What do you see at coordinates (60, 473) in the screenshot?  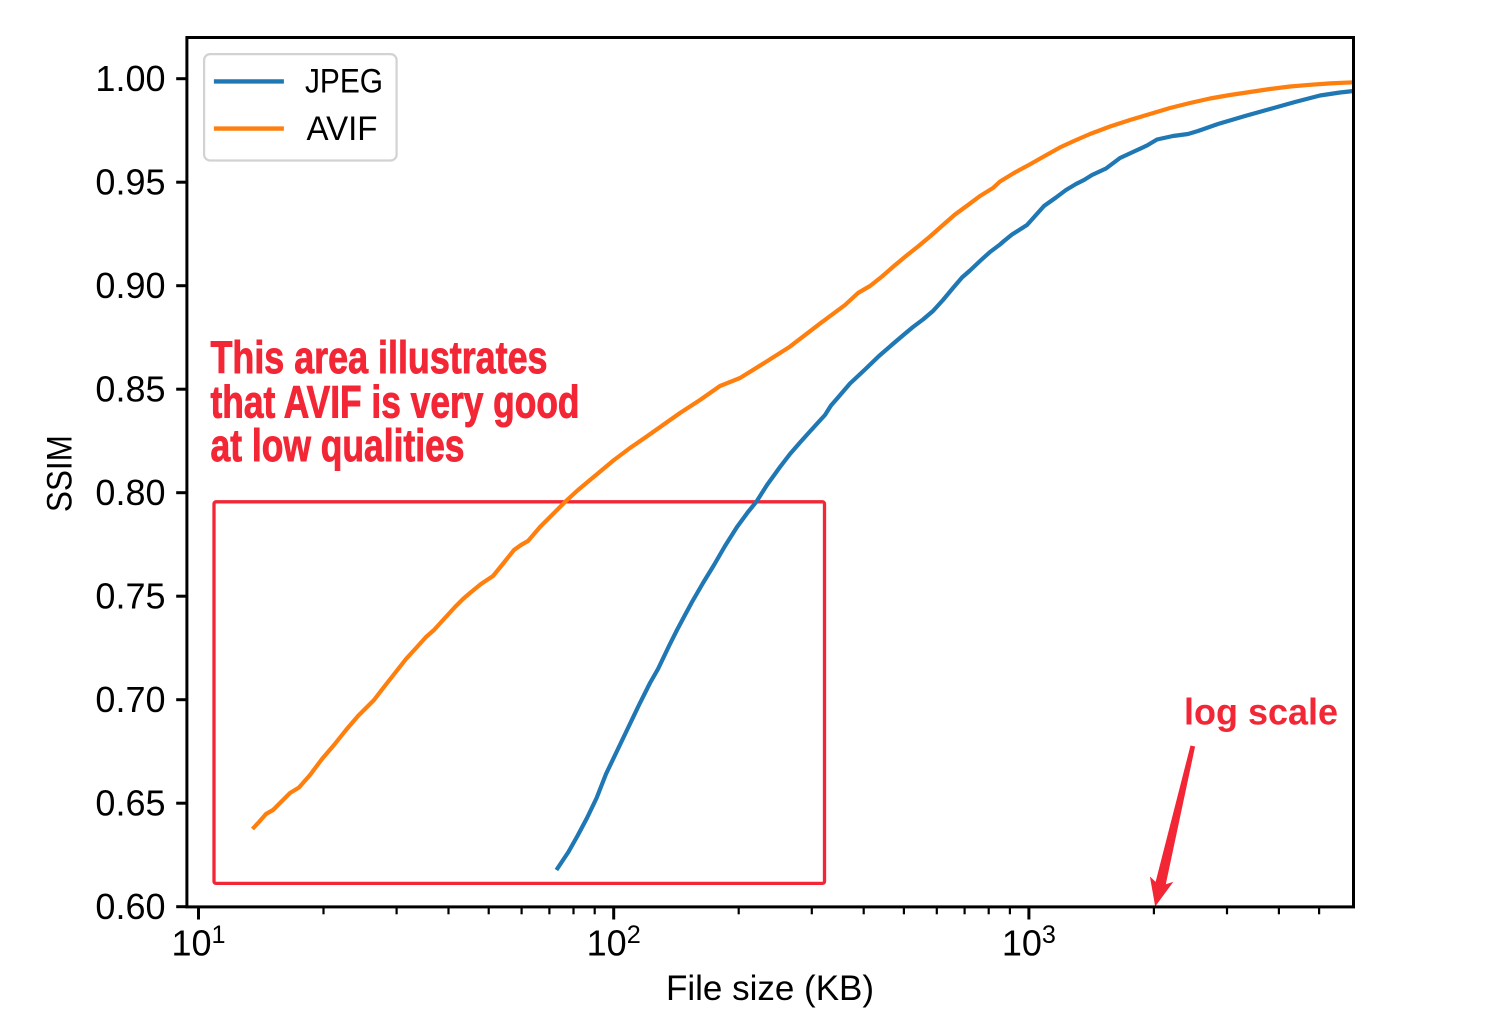 I see `svg-text: SSIM` at bounding box center [60, 473].